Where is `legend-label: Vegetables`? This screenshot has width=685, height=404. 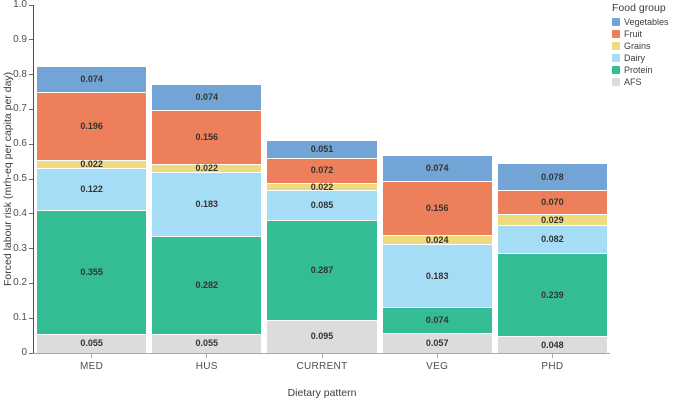
legend-label: Vegetables is located at coordinates (646, 22).